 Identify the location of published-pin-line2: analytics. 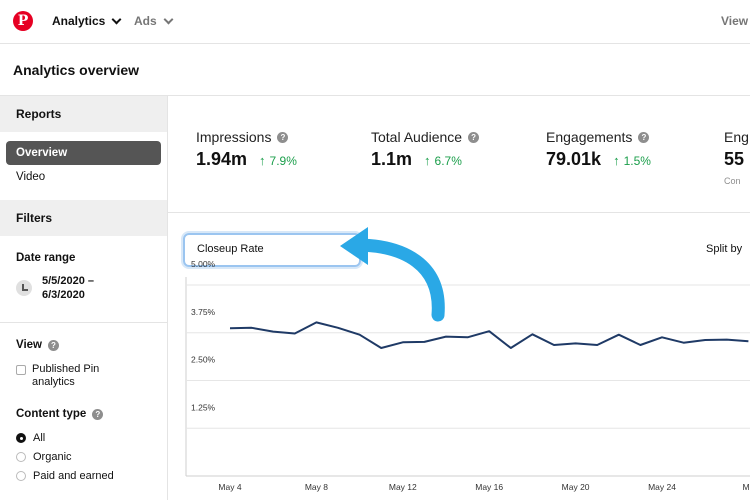
(53, 382).